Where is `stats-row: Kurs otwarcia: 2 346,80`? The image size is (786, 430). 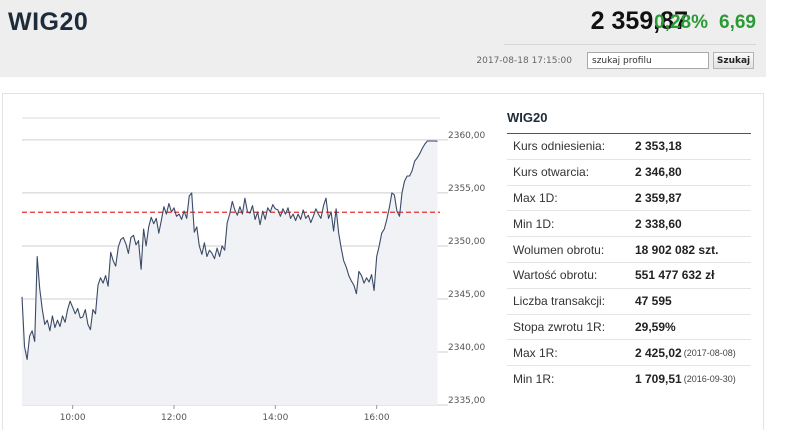
stats-row: Kurs otwarcia: 2 346,80 is located at coordinates (629, 173).